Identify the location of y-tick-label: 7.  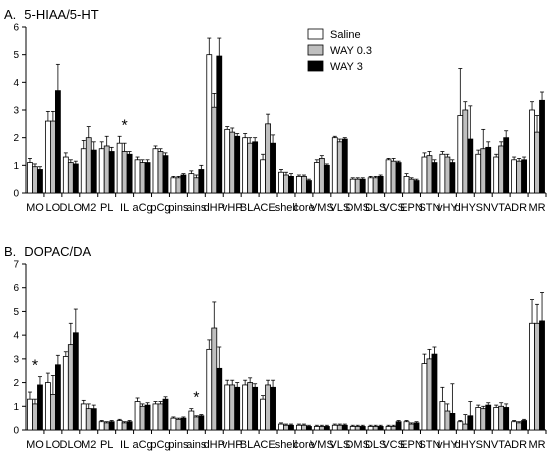
(16, 265).